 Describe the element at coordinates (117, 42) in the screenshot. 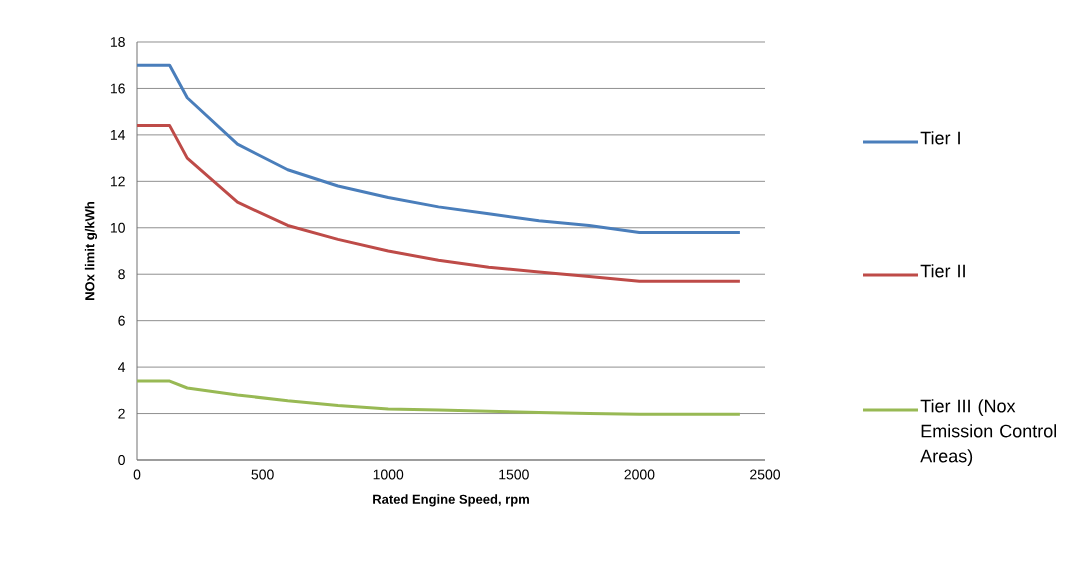

I see `y-tick-label: 18` at that location.